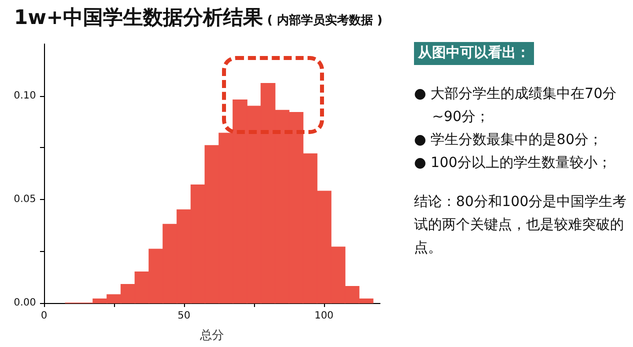 This screenshot has height=347, width=633. I want to click on x-axis-title: 总分, so click(211, 335).